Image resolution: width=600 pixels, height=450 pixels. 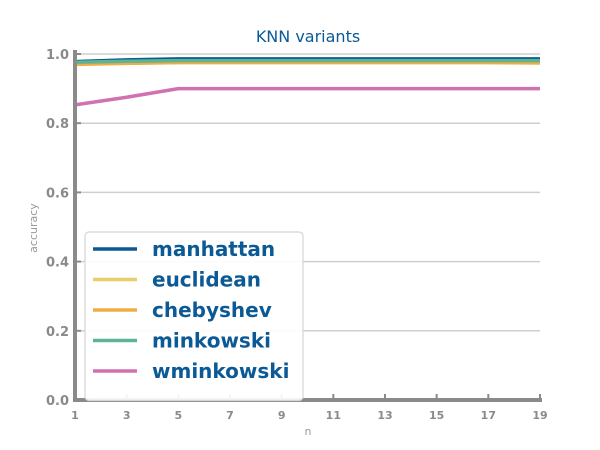 What do you see at coordinates (308, 431) in the screenshot?
I see `x-axis-label: n` at bounding box center [308, 431].